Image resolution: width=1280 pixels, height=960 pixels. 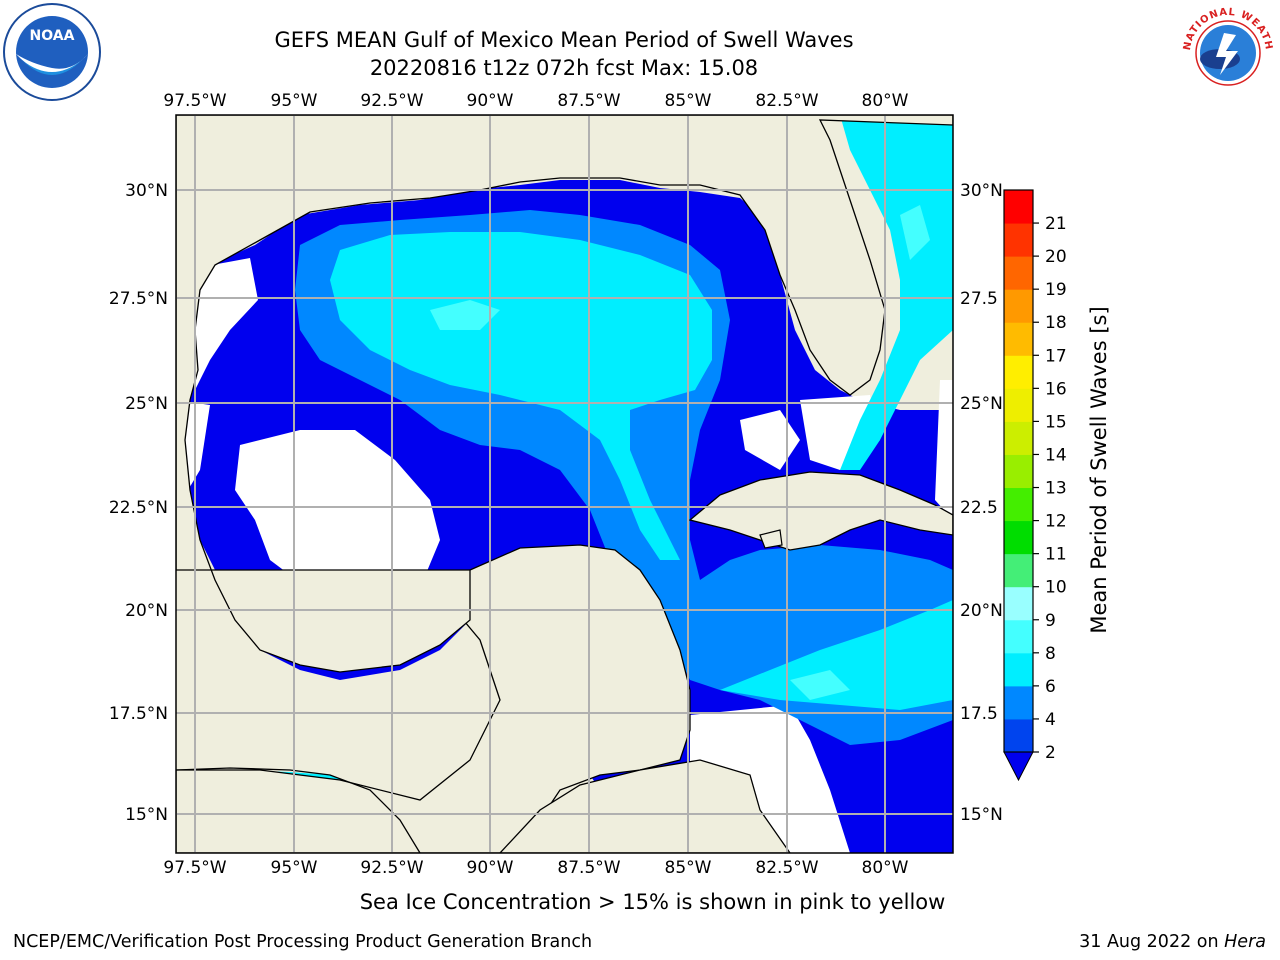 I want to click on lat-label: 27.5°N, so click(x=138, y=299).